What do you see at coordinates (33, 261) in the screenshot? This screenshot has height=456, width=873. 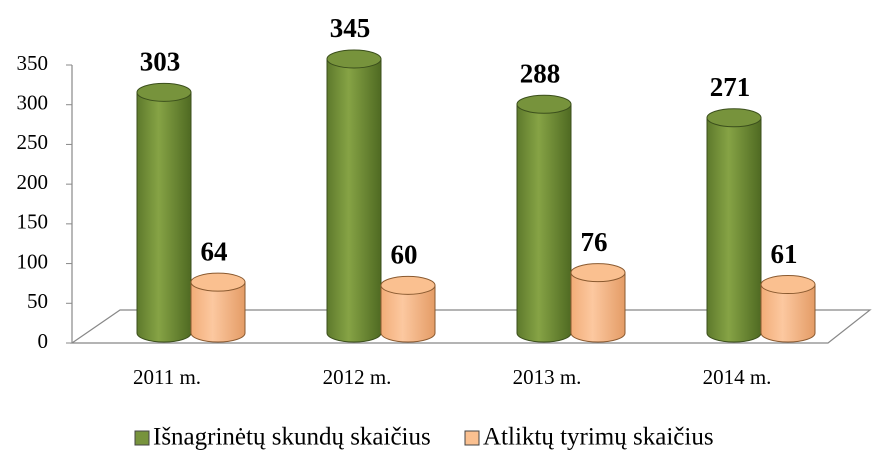 I see `y-tick-label: 100` at bounding box center [33, 261].